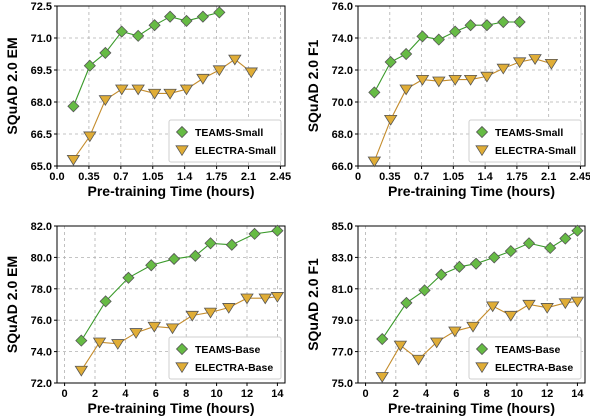  Describe the element at coordinates (12, 304) in the screenshot. I see `y-axis-title: SQuAD 2.0 EM` at that location.